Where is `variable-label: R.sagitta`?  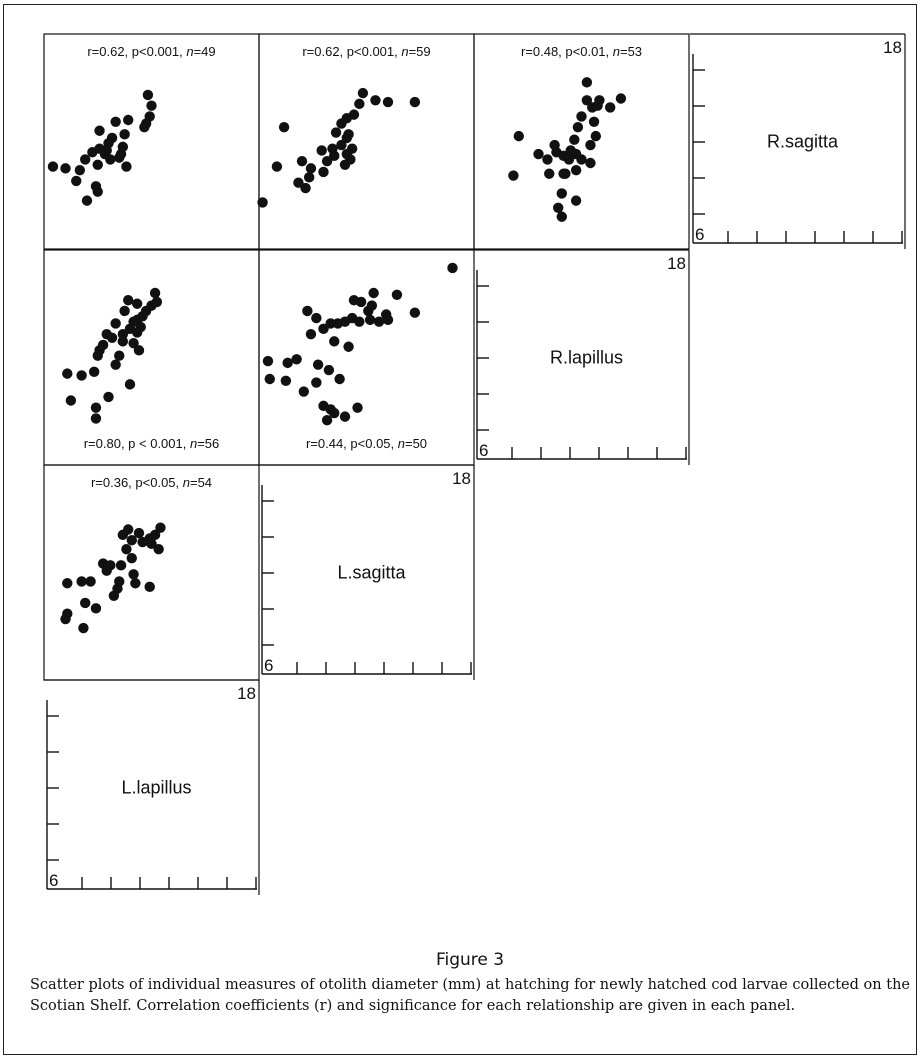
variable-label: R.sagitta is located at coordinates (803, 142).